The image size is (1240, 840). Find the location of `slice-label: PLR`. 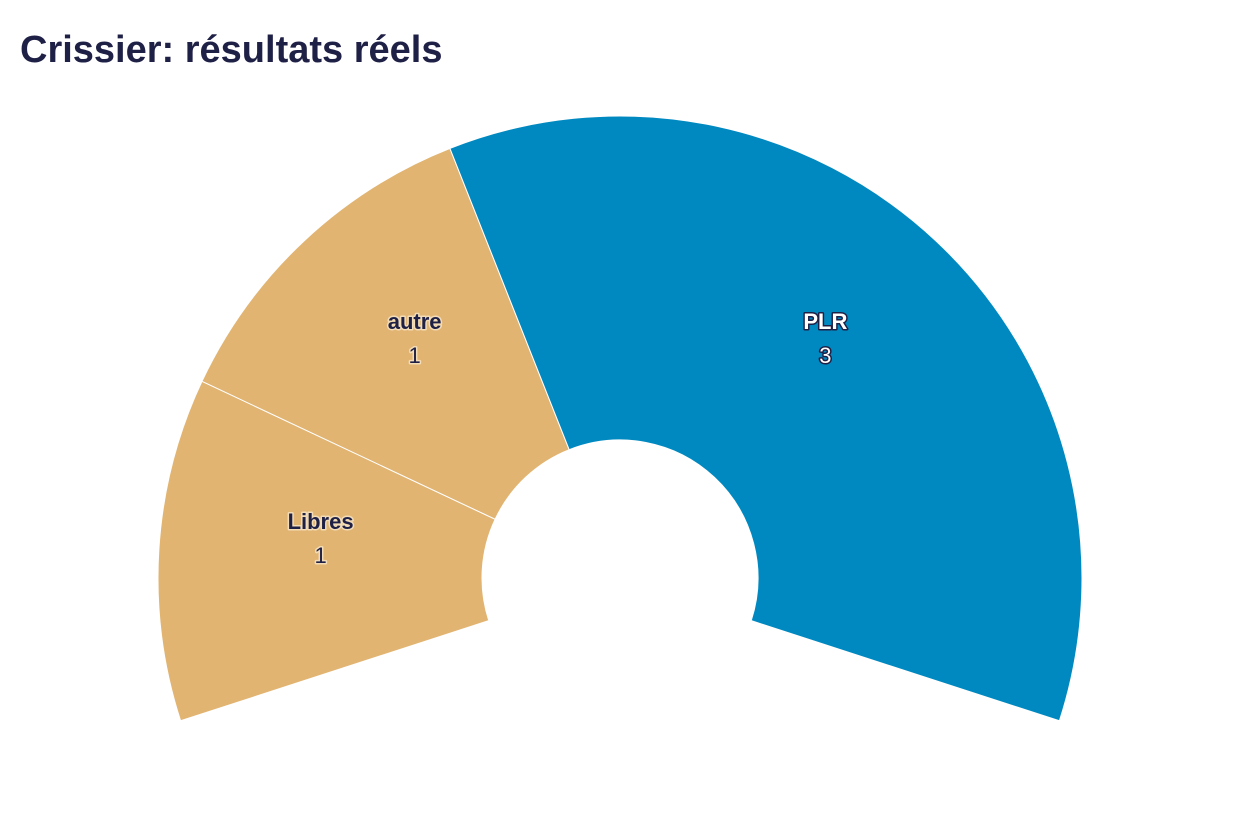

slice-label: PLR is located at coordinates (825, 321).